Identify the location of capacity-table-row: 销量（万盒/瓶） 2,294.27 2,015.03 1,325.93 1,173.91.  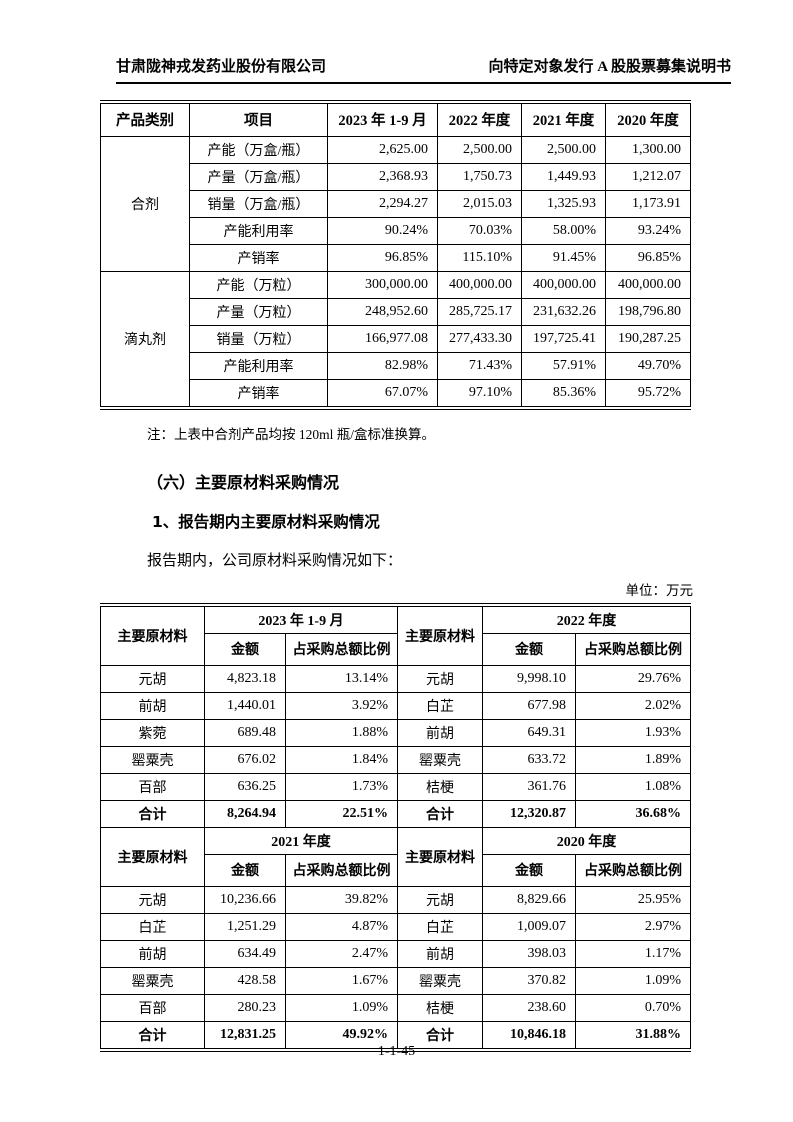
(396, 203).